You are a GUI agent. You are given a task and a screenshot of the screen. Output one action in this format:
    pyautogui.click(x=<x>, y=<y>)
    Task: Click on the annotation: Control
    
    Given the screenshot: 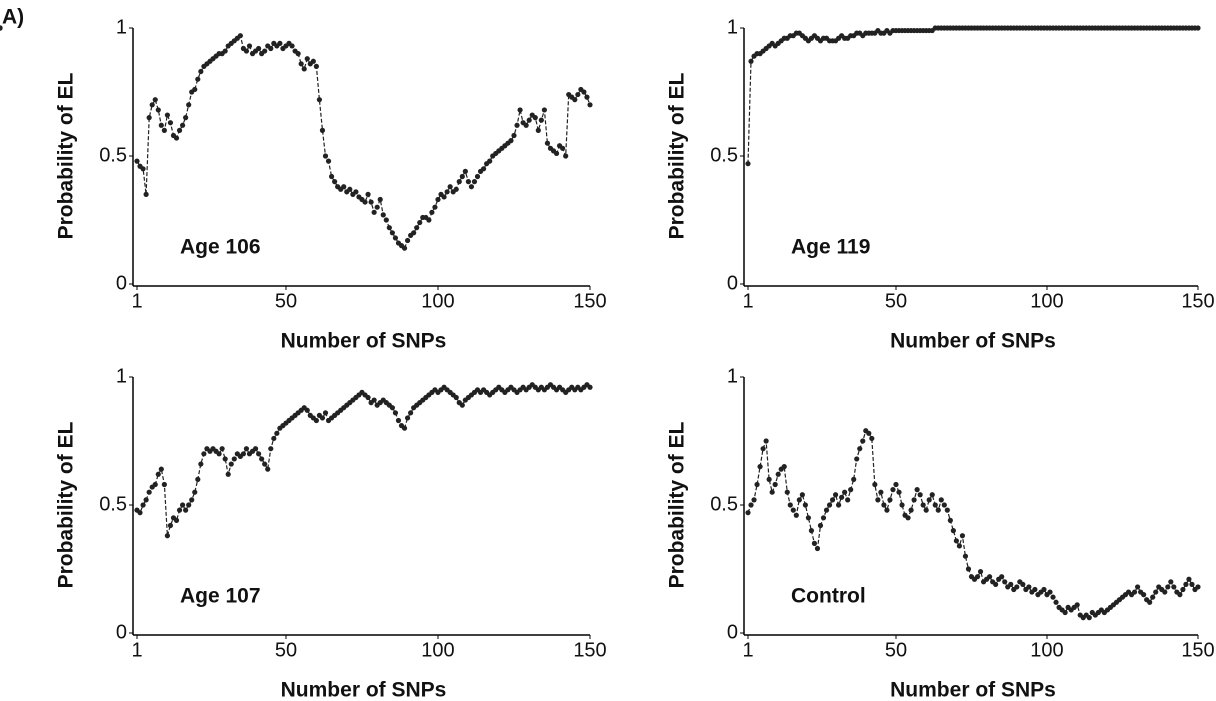 What is the action you would take?
    pyautogui.click(x=828, y=596)
    